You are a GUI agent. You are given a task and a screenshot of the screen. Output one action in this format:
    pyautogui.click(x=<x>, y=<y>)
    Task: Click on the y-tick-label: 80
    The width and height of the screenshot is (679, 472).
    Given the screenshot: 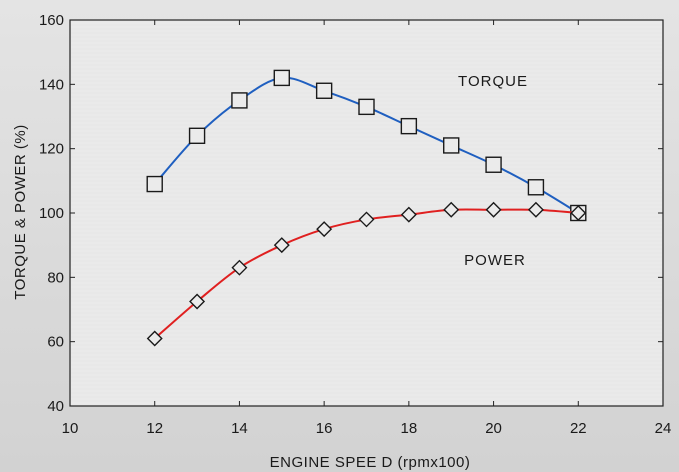 What is the action you would take?
    pyautogui.click(x=55, y=277)
    